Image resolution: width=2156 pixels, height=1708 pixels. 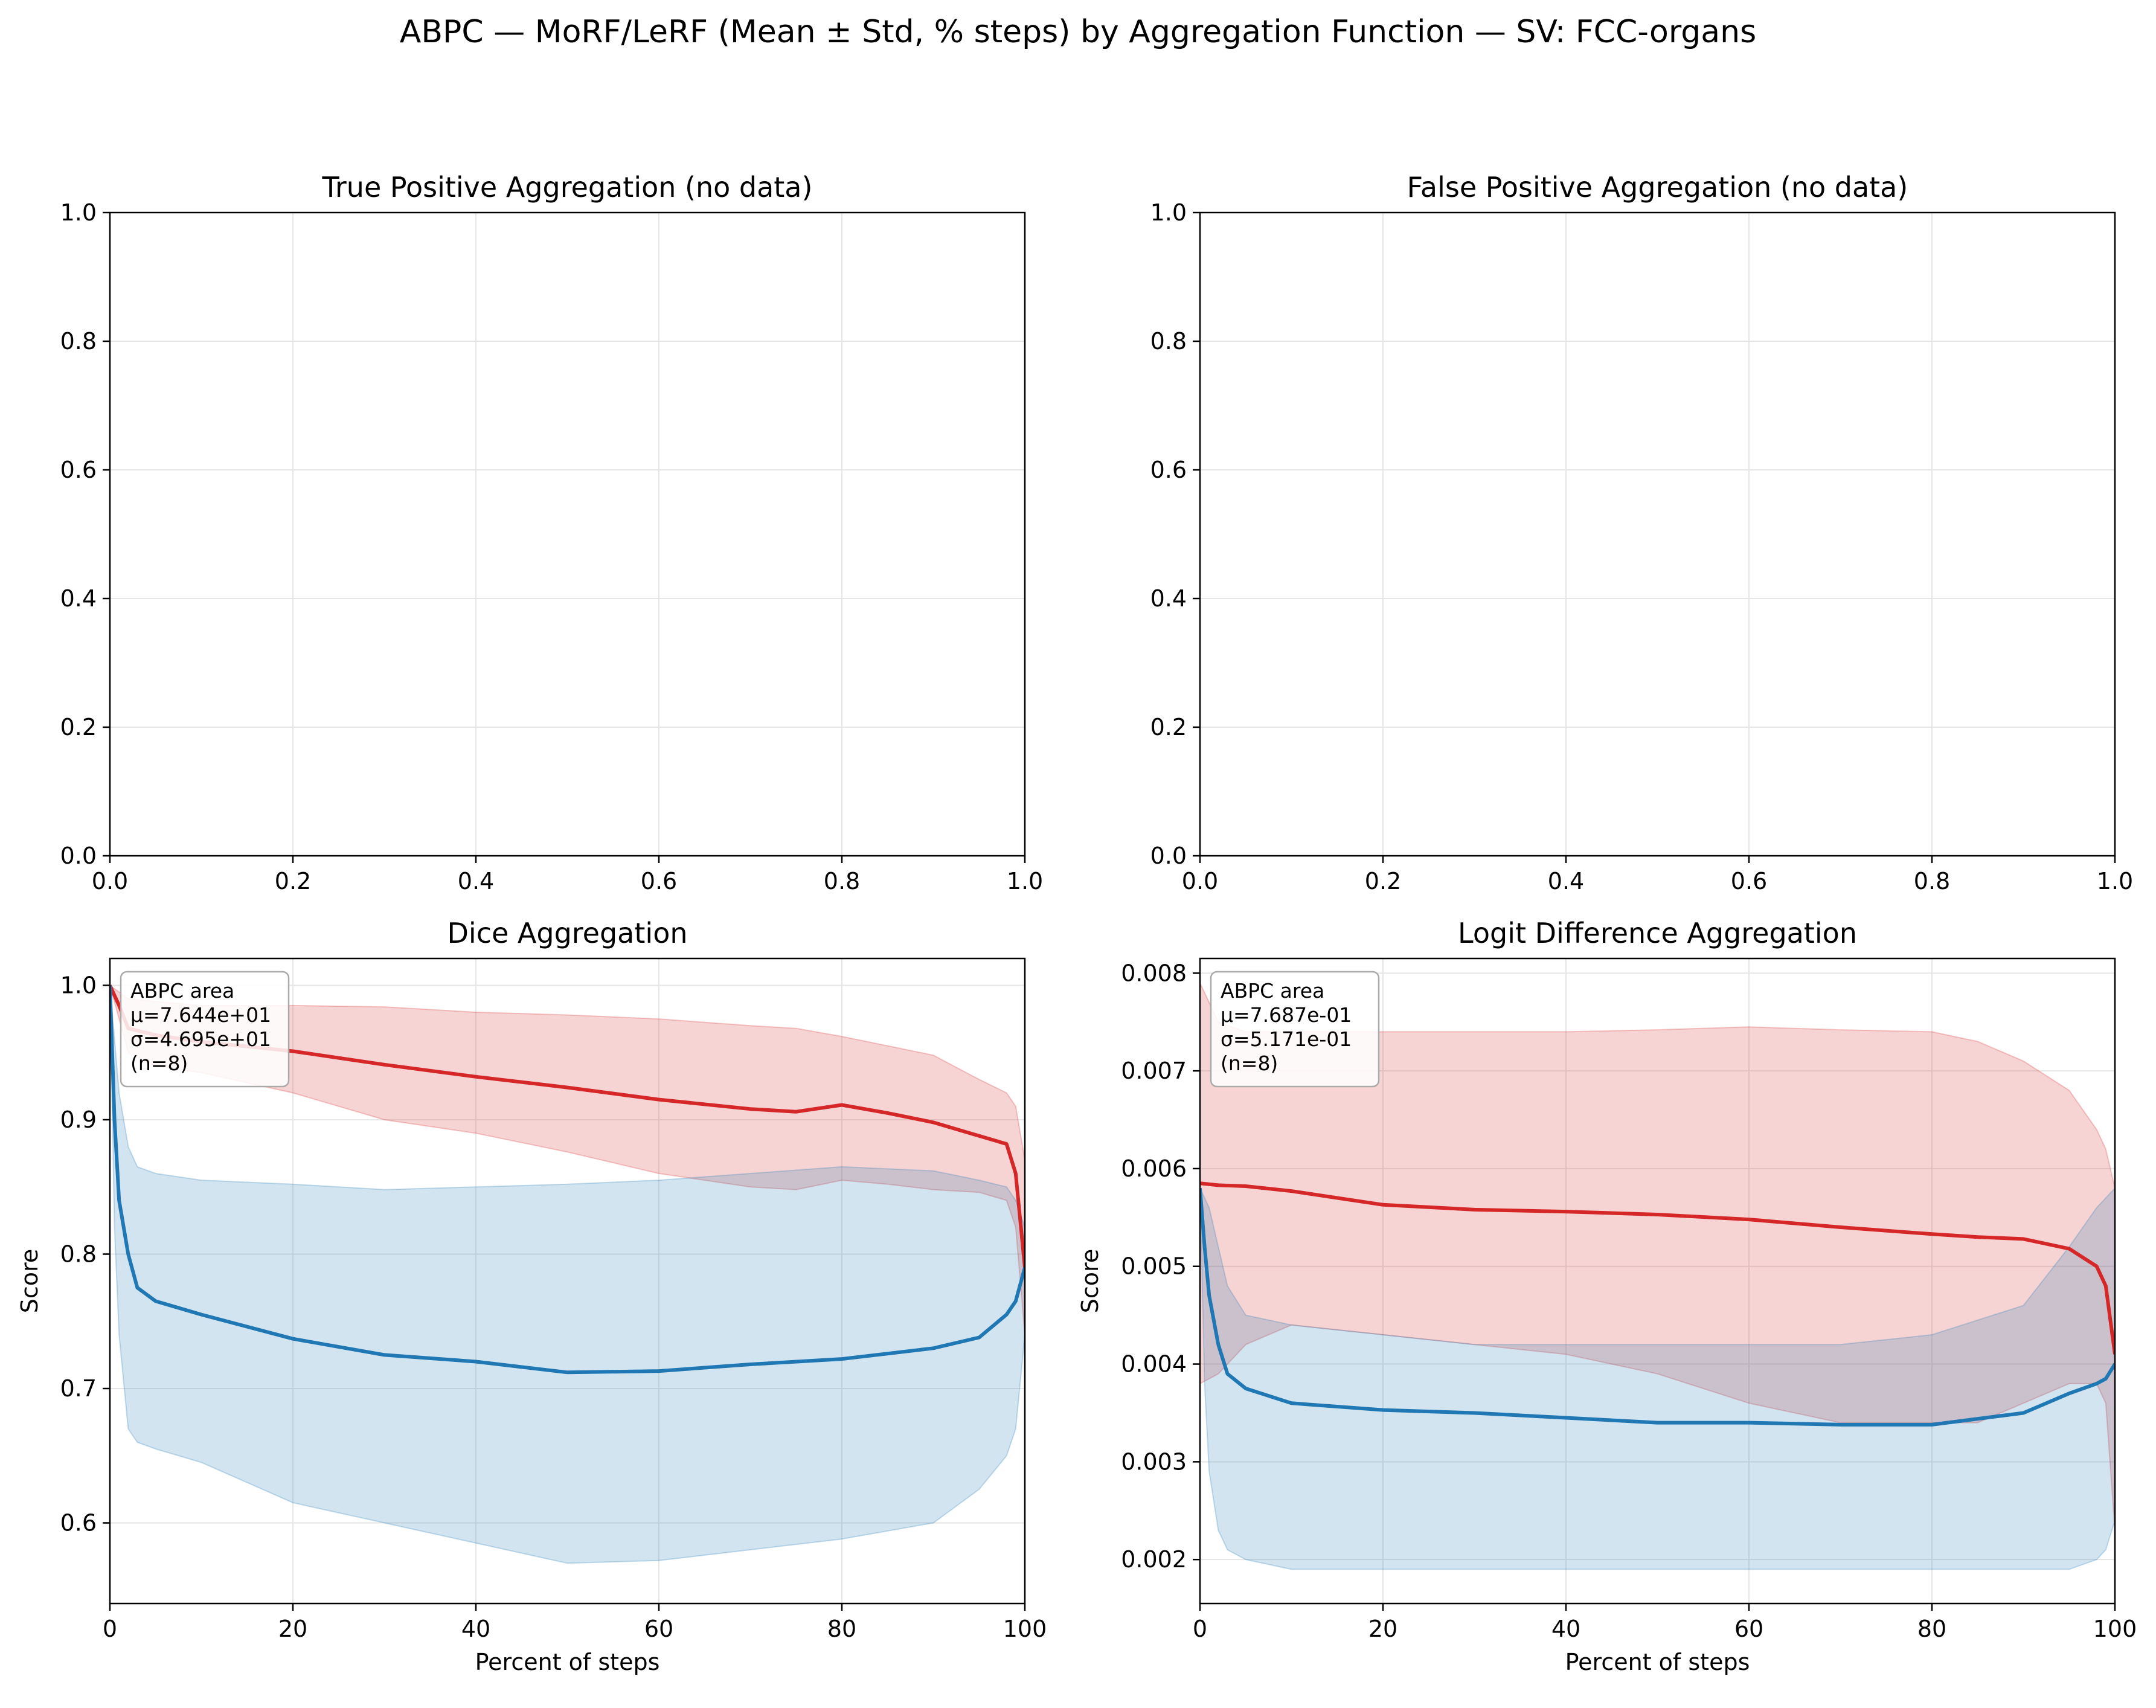 I want to click on data-layer, so click(x=1657, y=1276).